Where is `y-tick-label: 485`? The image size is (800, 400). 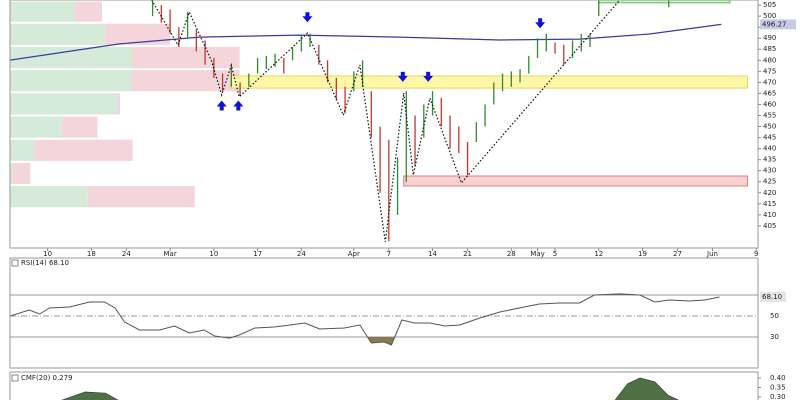
y-tick-label: 485 is located at coordinates (769, 49).